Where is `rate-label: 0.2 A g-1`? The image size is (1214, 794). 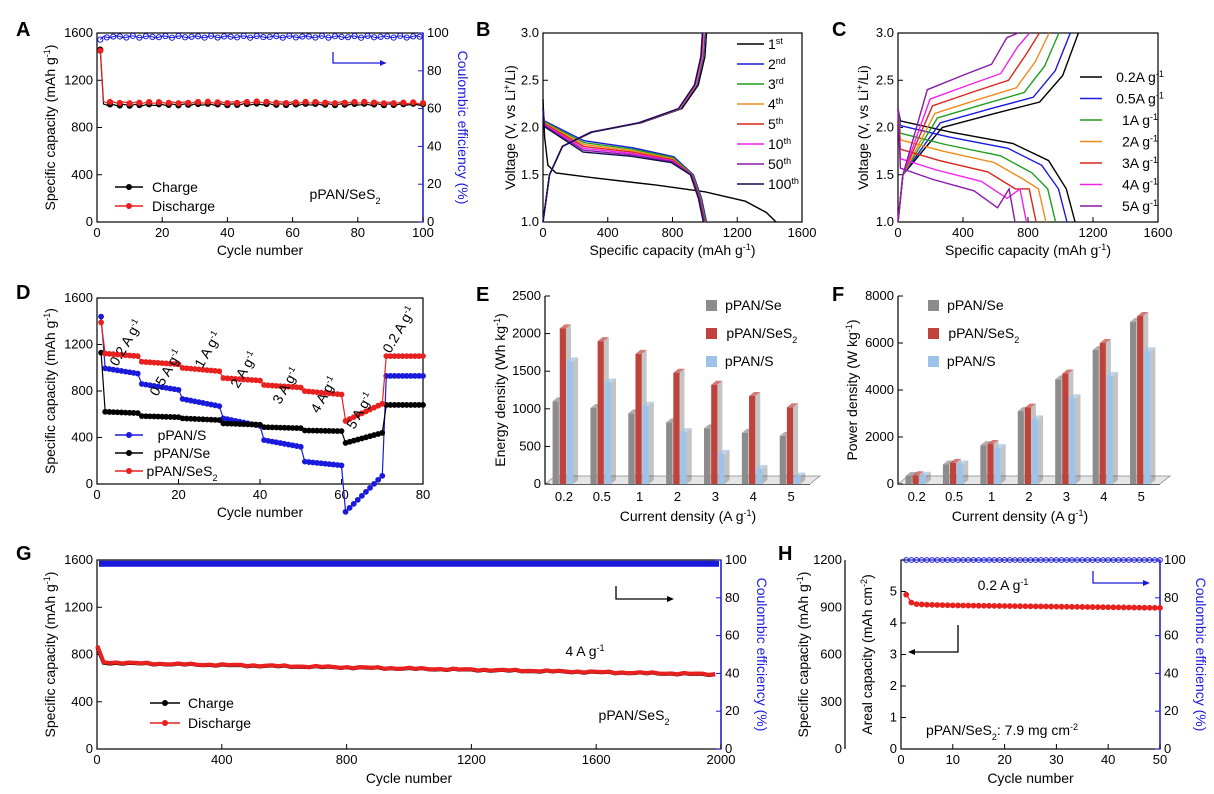 rate-label: 0.2 A g-1 is located at coordinates (398, 329).